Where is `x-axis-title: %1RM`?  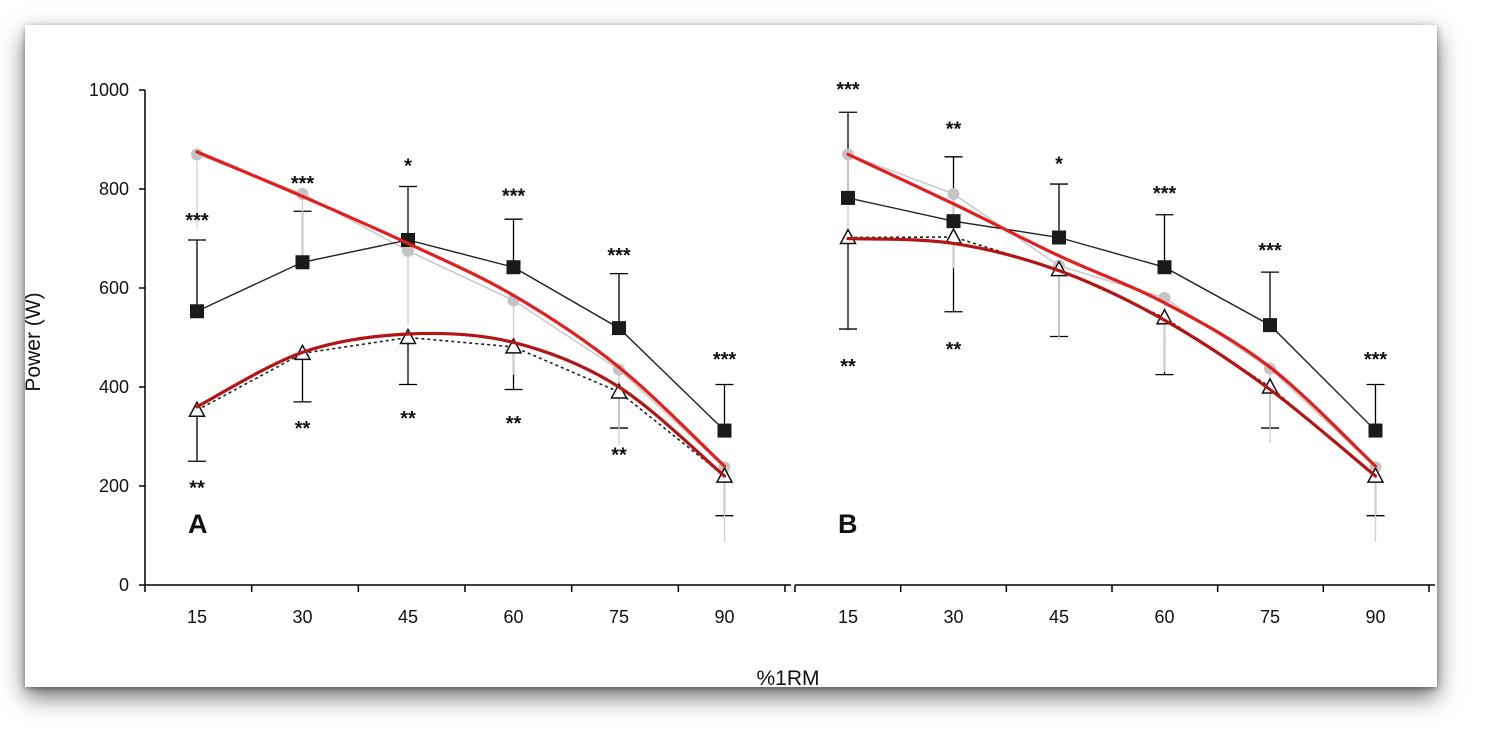 x-axis-title: %1RM is located at coordinates (787, 677).